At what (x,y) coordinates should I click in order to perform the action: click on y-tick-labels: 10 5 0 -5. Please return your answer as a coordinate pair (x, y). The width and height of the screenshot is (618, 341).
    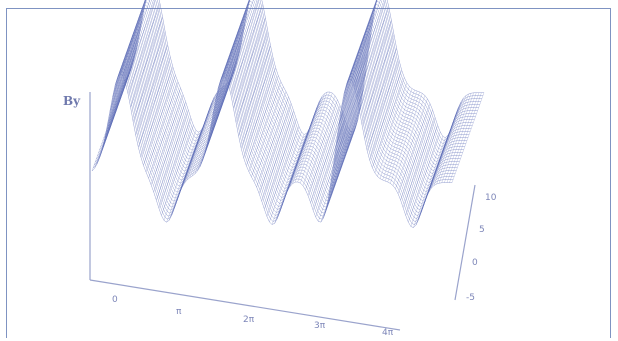
    Looking at the image, I should click on (481, 248).